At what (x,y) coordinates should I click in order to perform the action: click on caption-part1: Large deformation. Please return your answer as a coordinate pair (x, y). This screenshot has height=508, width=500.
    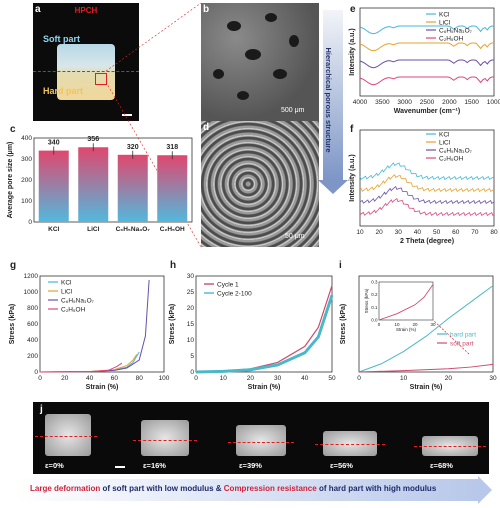
    Looking at the image, I should click on (65, 488).